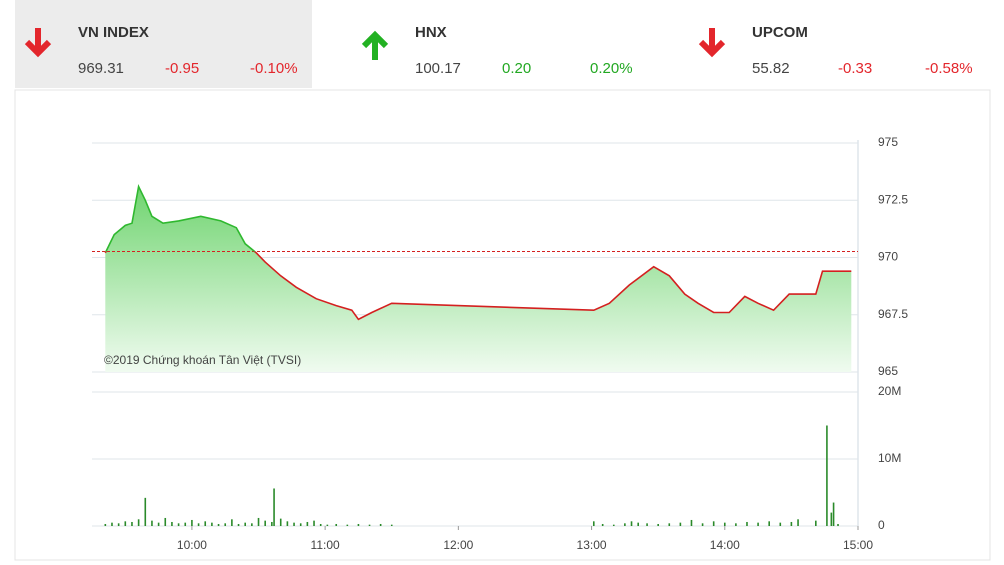  I want to click on y-tick-label: 0, so click(881, 525).